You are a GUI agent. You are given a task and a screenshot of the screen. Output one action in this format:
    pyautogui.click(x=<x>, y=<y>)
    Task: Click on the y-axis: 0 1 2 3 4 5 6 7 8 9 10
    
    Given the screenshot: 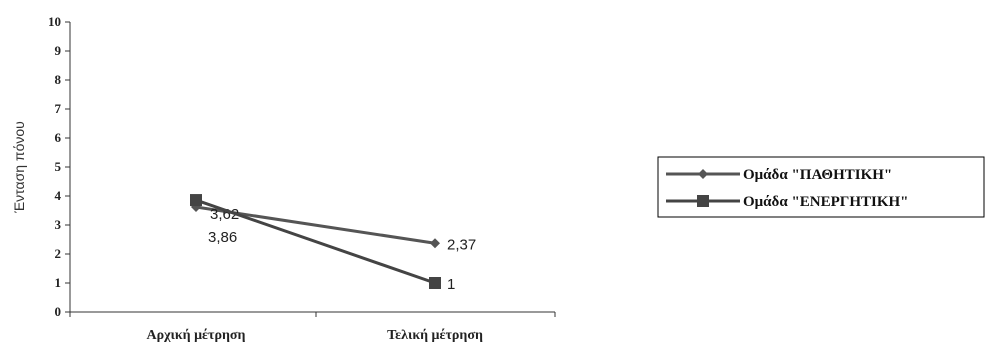 What is the action you would take?
    pyautogui.click(x=59, y=166)
    